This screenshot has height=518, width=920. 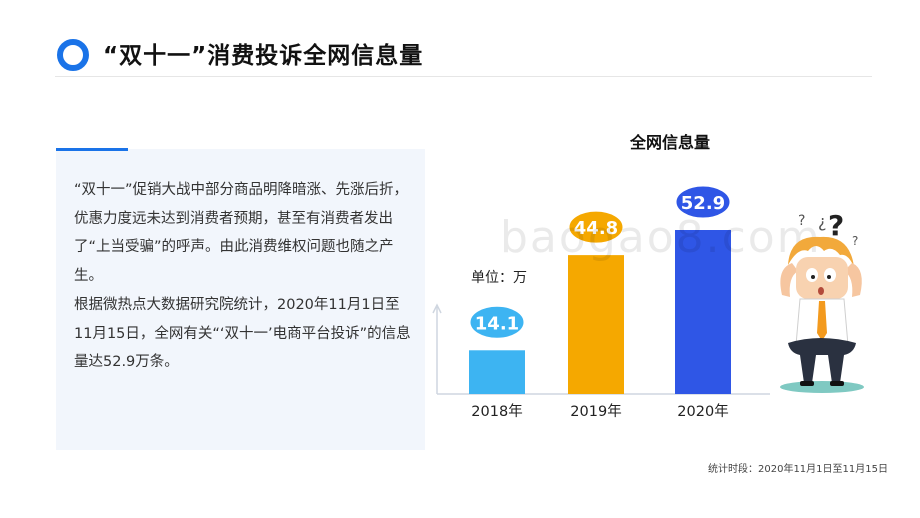 What do you see at coordinates (437, 308) in the screenshot?
I see `y-axis-arrow` at bounding box center [437, 308].